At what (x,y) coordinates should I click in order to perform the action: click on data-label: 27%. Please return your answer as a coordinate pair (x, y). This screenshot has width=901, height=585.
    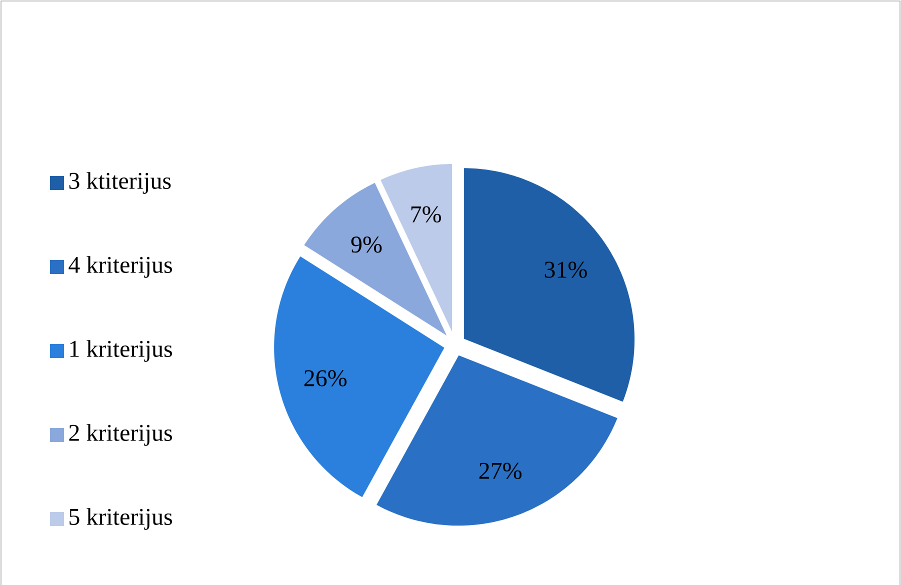
    Looking at the image, I should click on (500, 471).